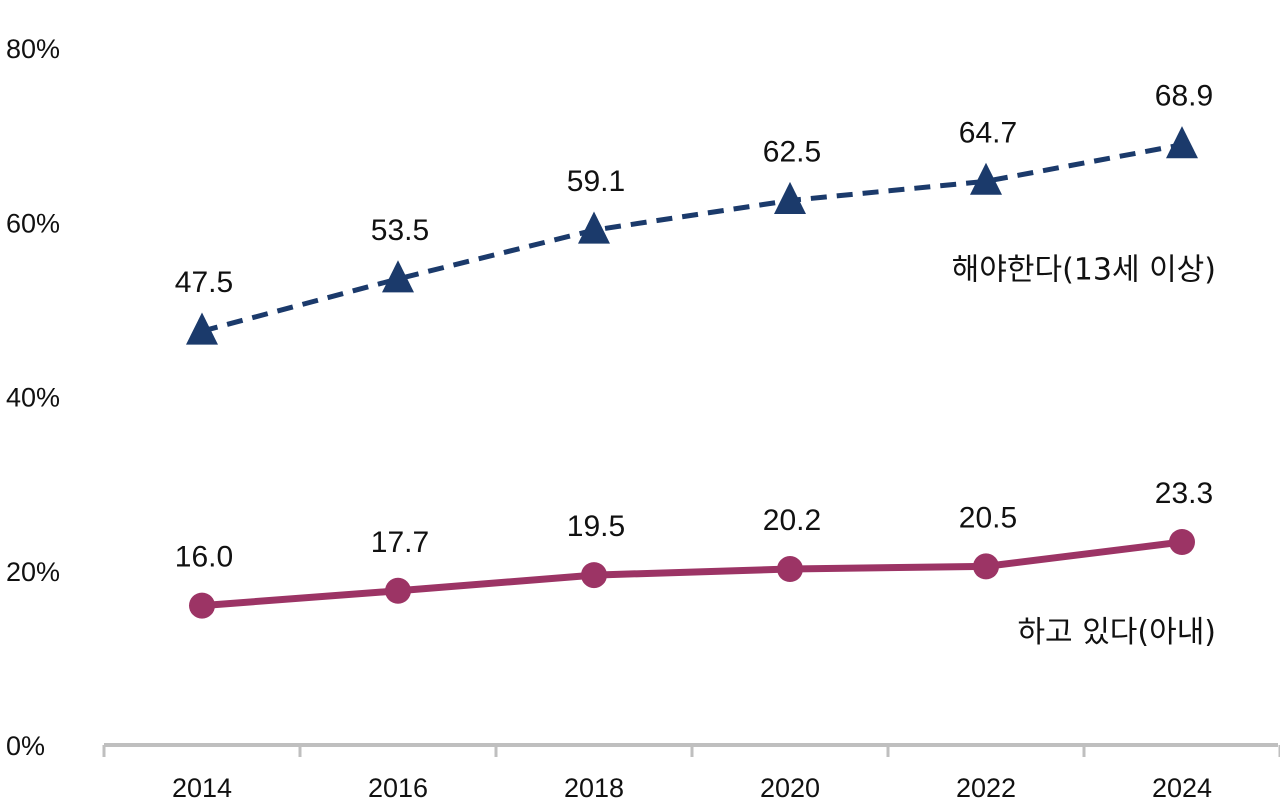  What do you see at coordinates (594, 788) in the screenshot?
I see `x-tick-label: 2018` at bounding box center [594, 788].